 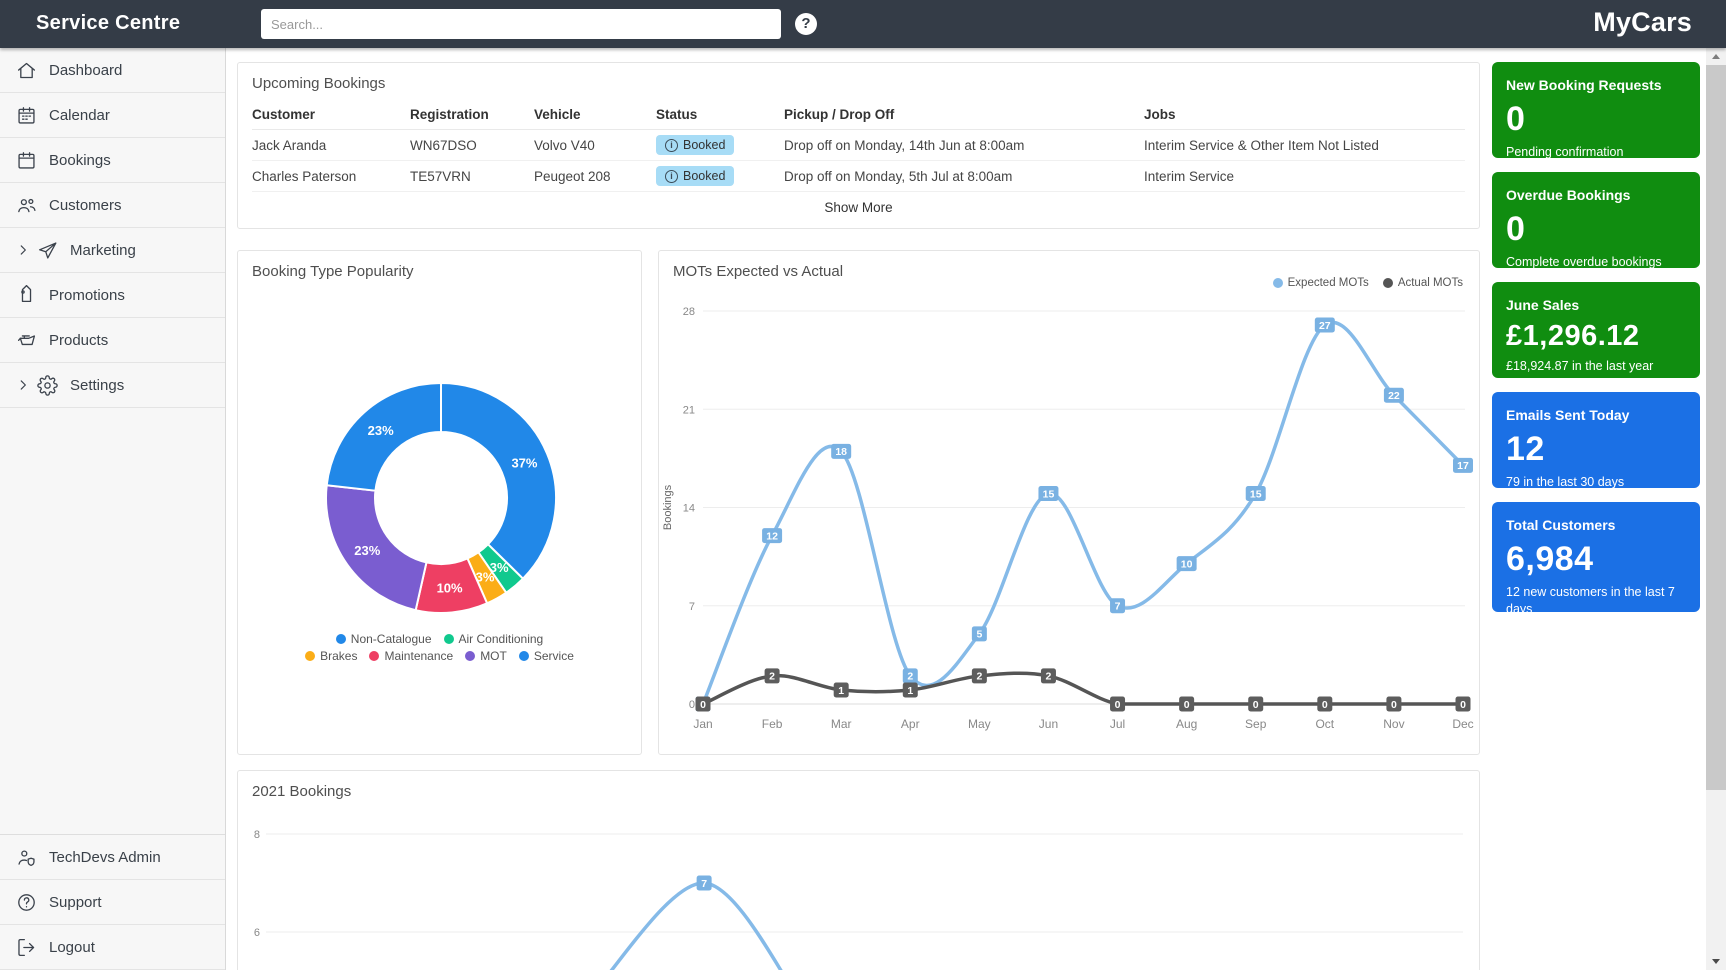 What do you see at coordinates (112, 115) in the screenshot?
I see `sidebar-item-calendar: Calendar` at bounding box center [112, 115].